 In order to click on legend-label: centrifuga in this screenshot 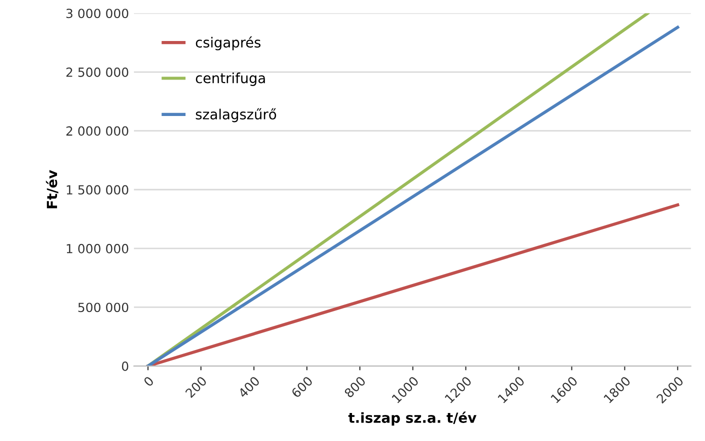, I will do `click(230, 79)`.